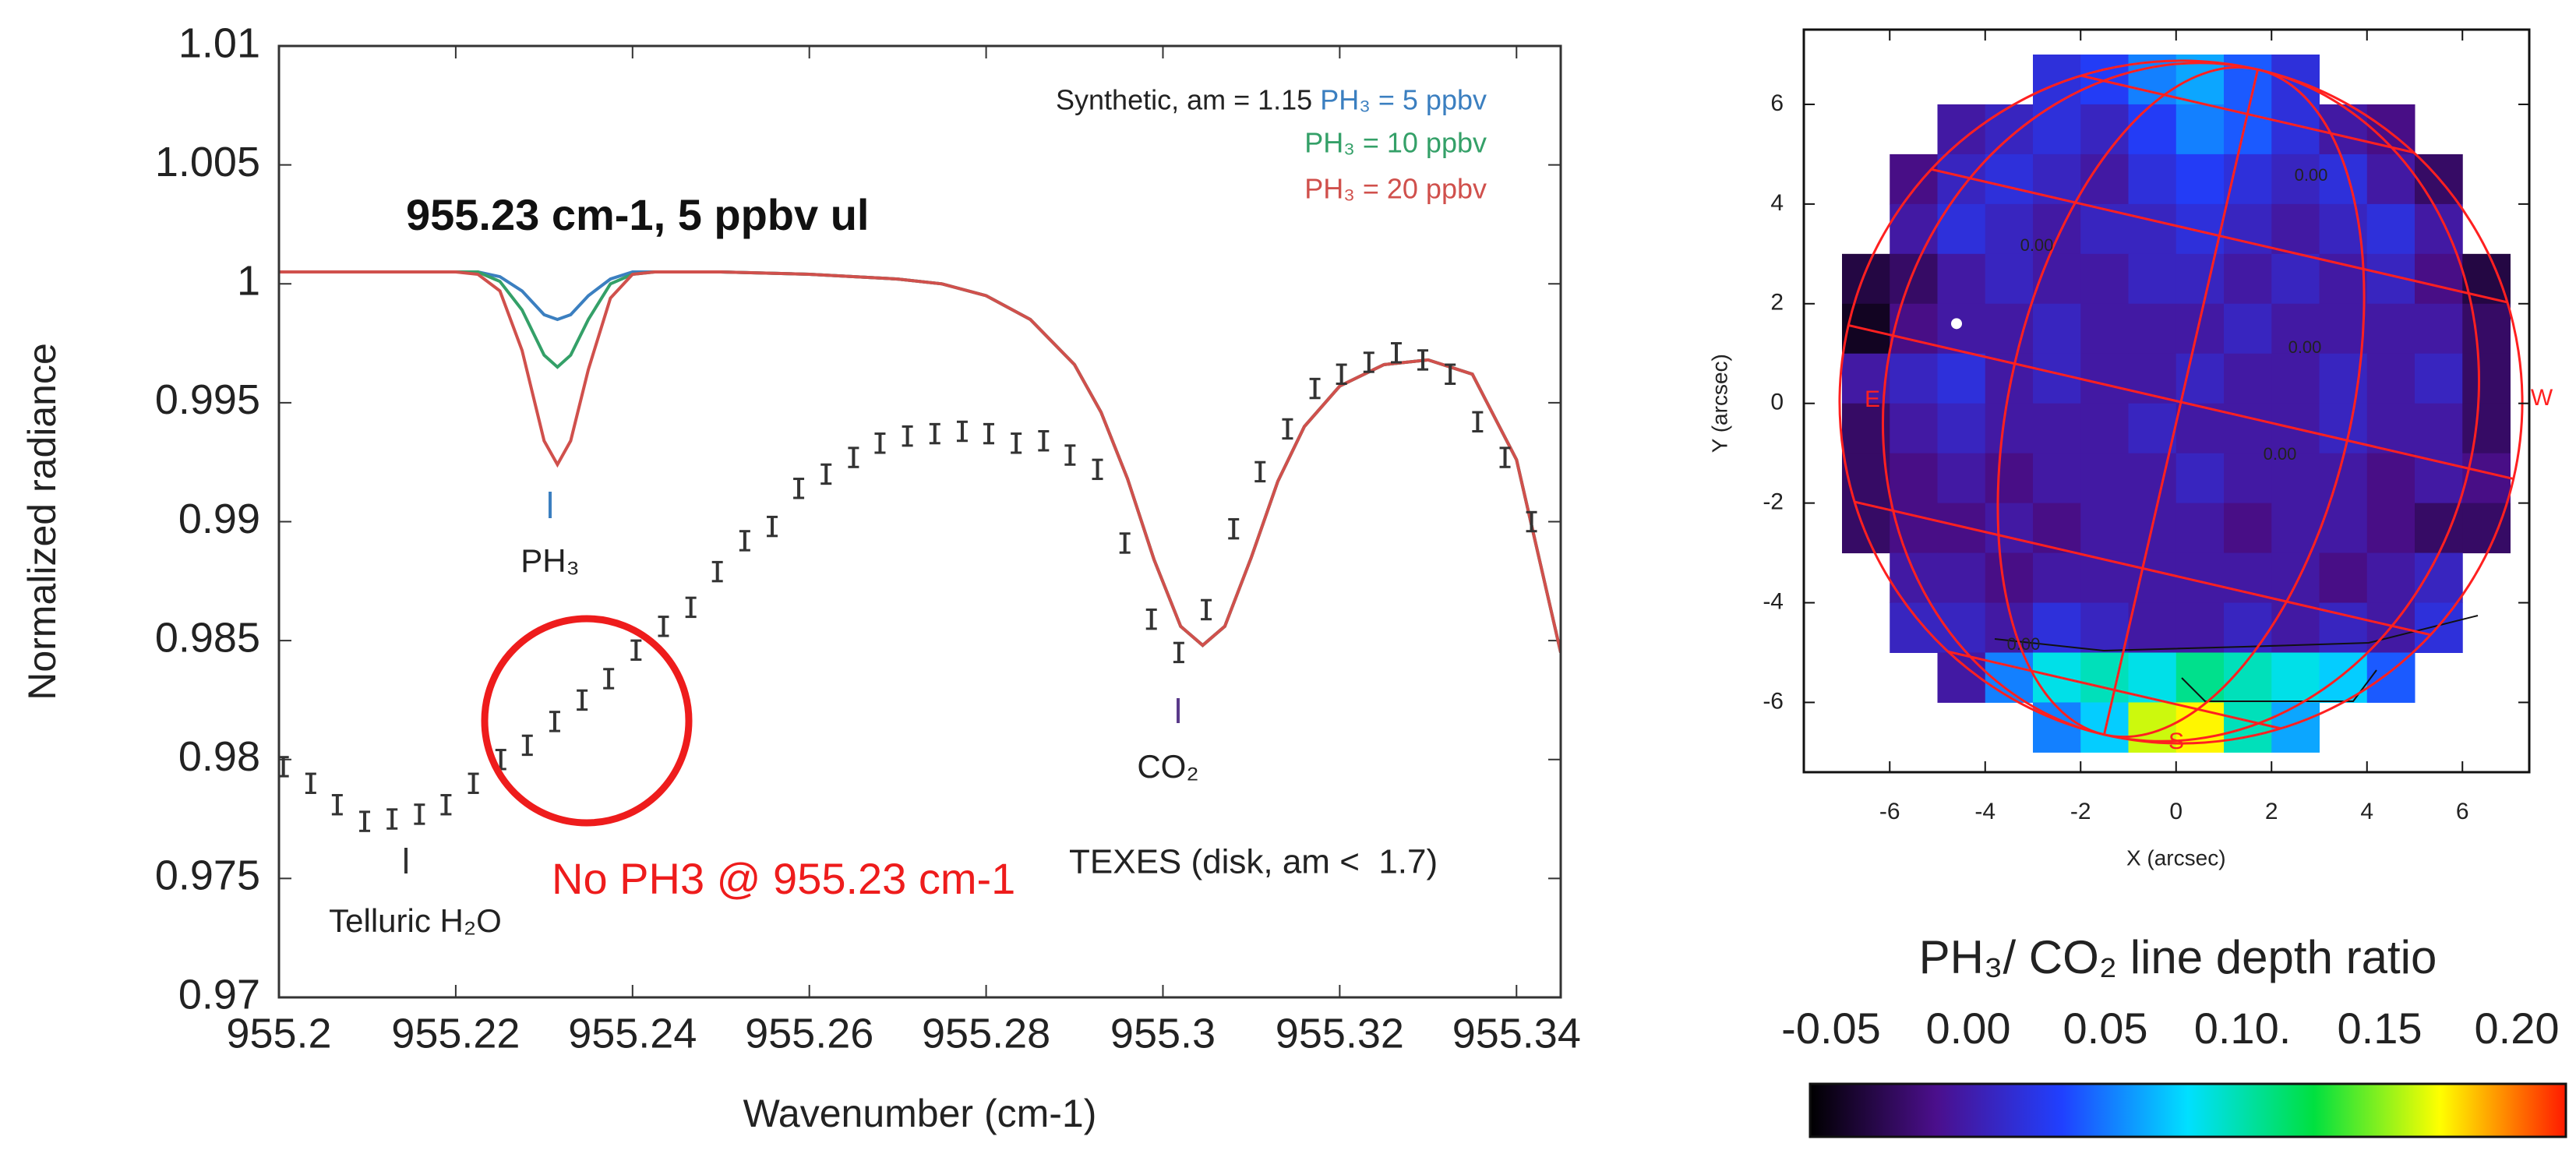  What do you see at coordinates (2380, 1028) in the screenshot?
I see `colorbar-tick-label: 0.15` at bounding box center [2380, 1028].